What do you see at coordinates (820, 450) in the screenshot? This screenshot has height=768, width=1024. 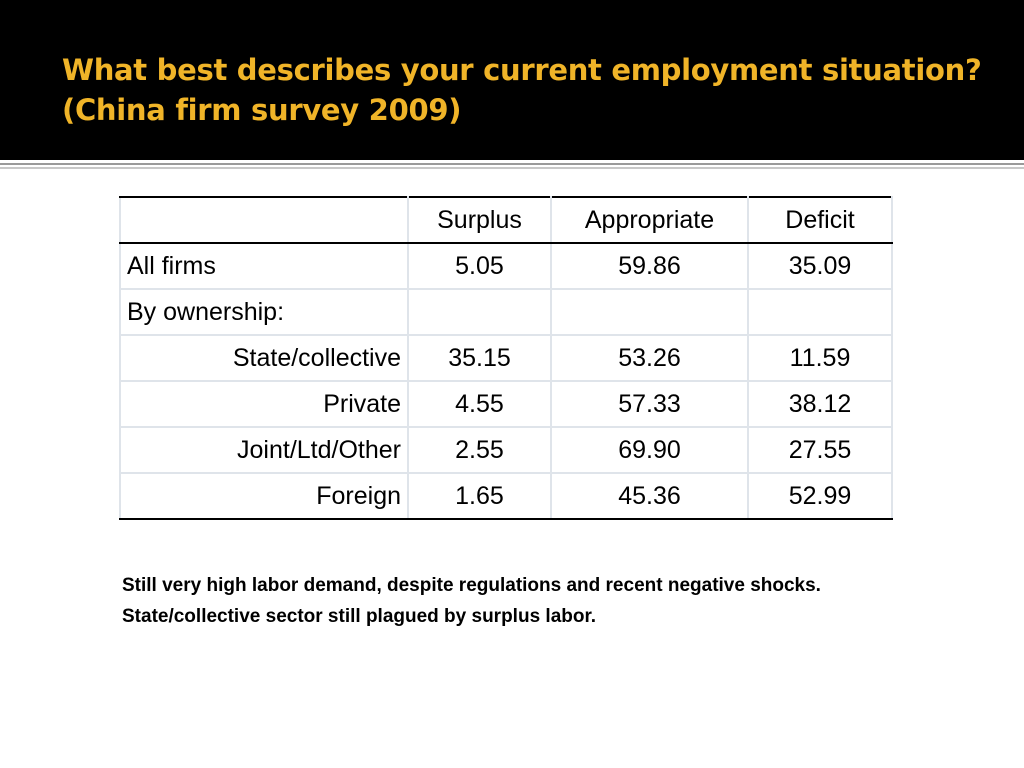 I see `cell-deficit: 27.55` at bounding box center [820, 450].